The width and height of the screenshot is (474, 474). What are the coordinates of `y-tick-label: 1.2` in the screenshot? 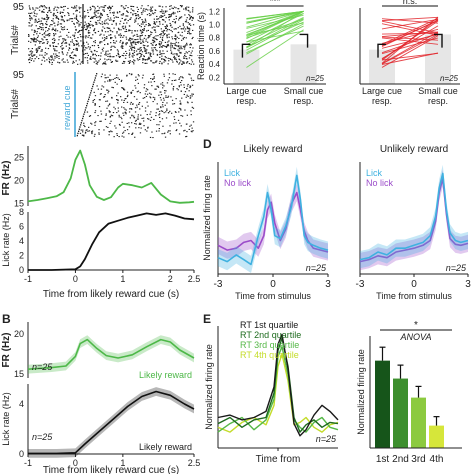 It's located at (215, 11).